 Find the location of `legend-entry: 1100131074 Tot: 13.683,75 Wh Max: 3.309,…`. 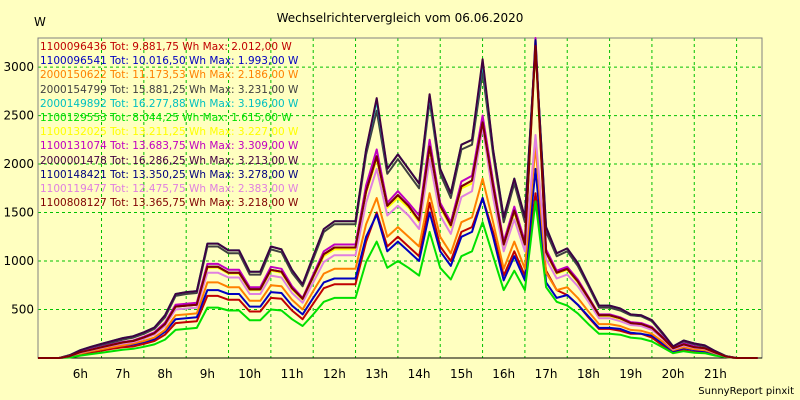

legend-entry: 1100131074 Tot: 13.683,75 Wh Max: 3.309,… is located at coordinates (169, 146).